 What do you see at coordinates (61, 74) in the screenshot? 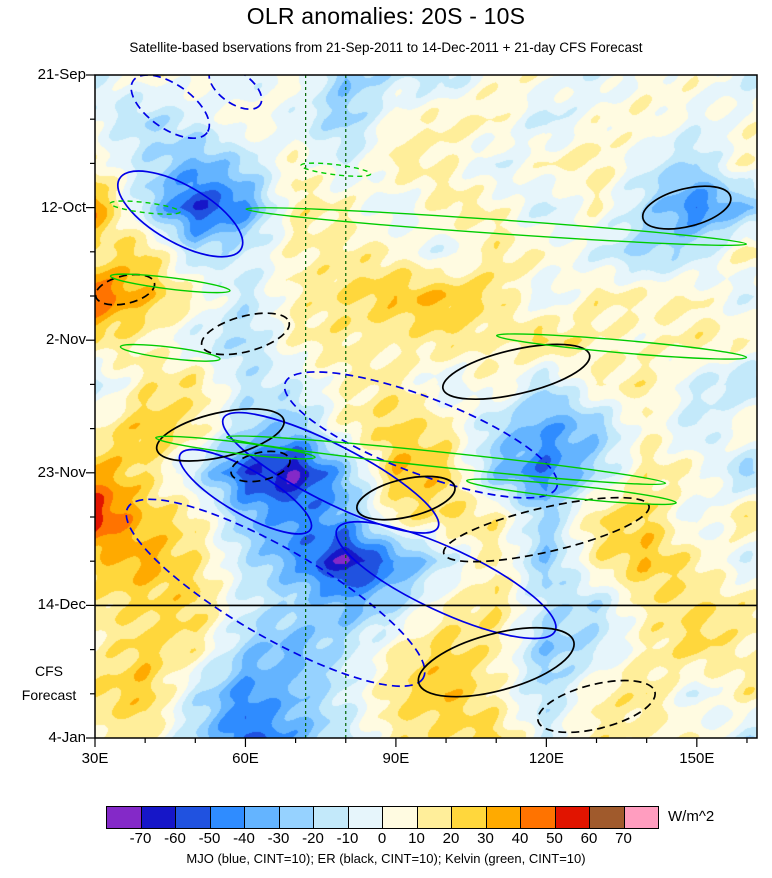
I see `y-tick-label: 21-Sep` at bounding box center [61, 74].